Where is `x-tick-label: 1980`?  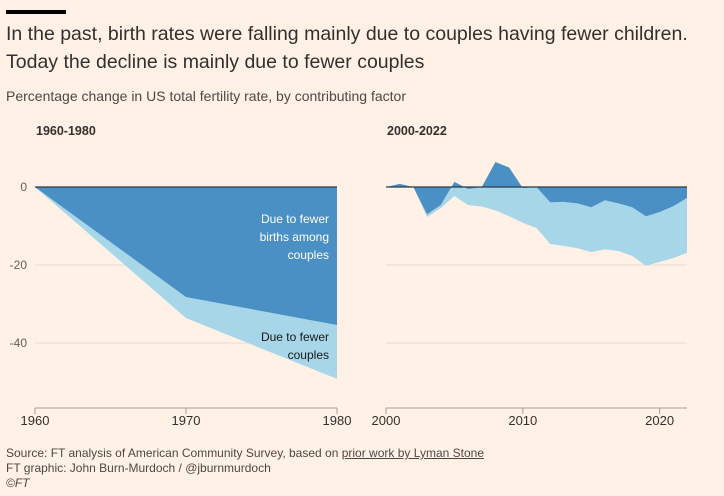
x-tick-label: 1980 is located at coordinates (337, 420).